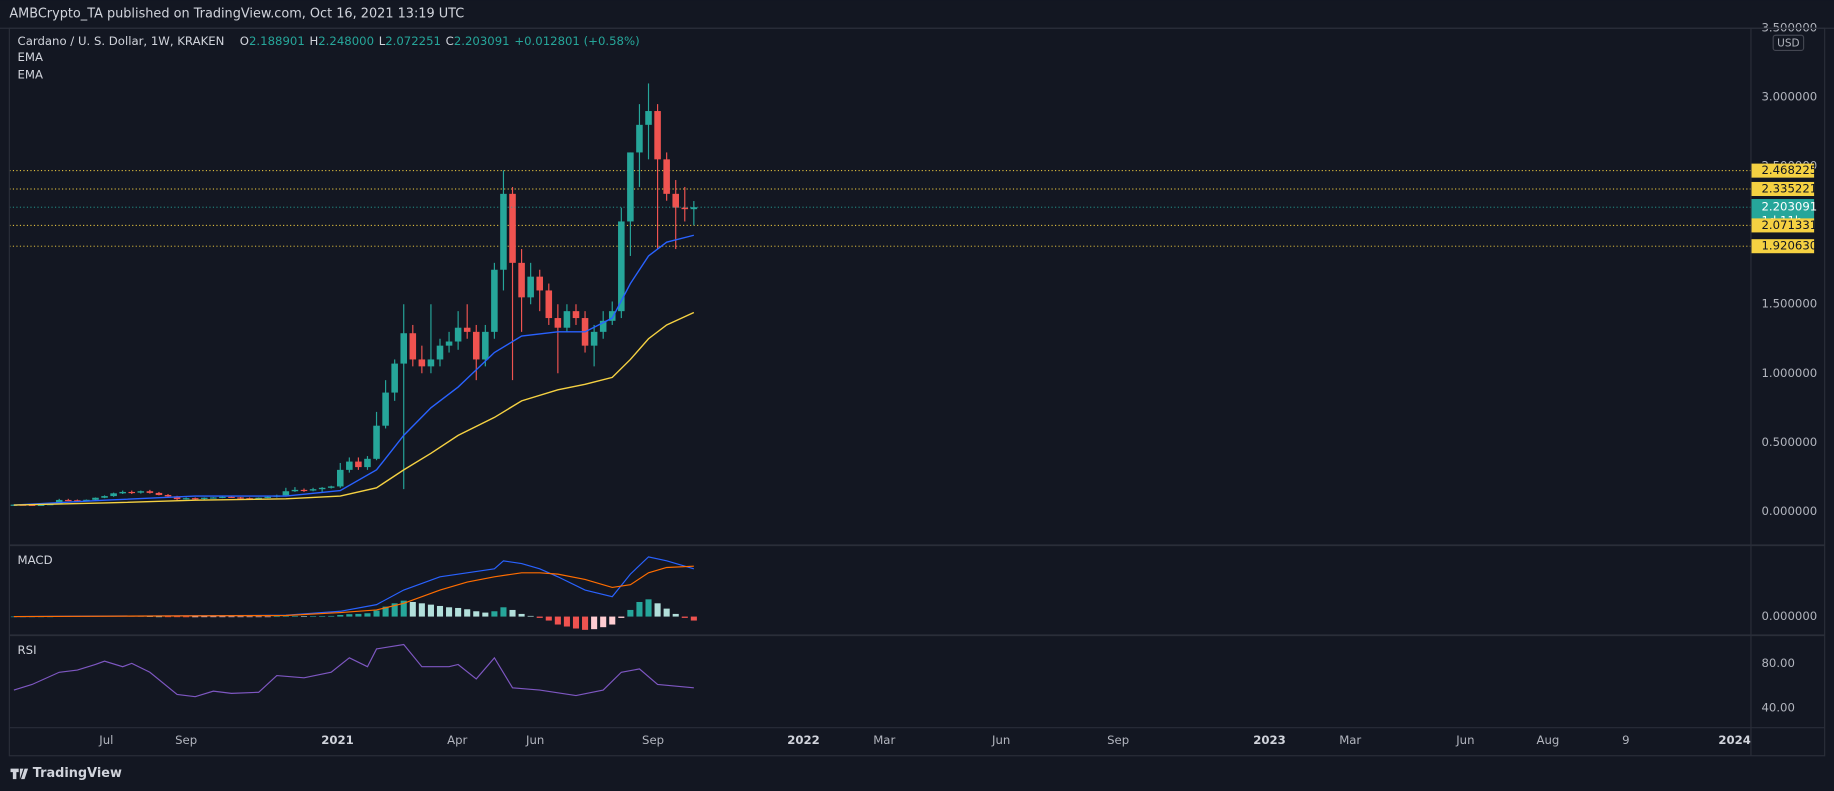  Describe the element at coordinates (1789, 442) in the screenshot. I see `y-tick-label: 0.500000` at that location.